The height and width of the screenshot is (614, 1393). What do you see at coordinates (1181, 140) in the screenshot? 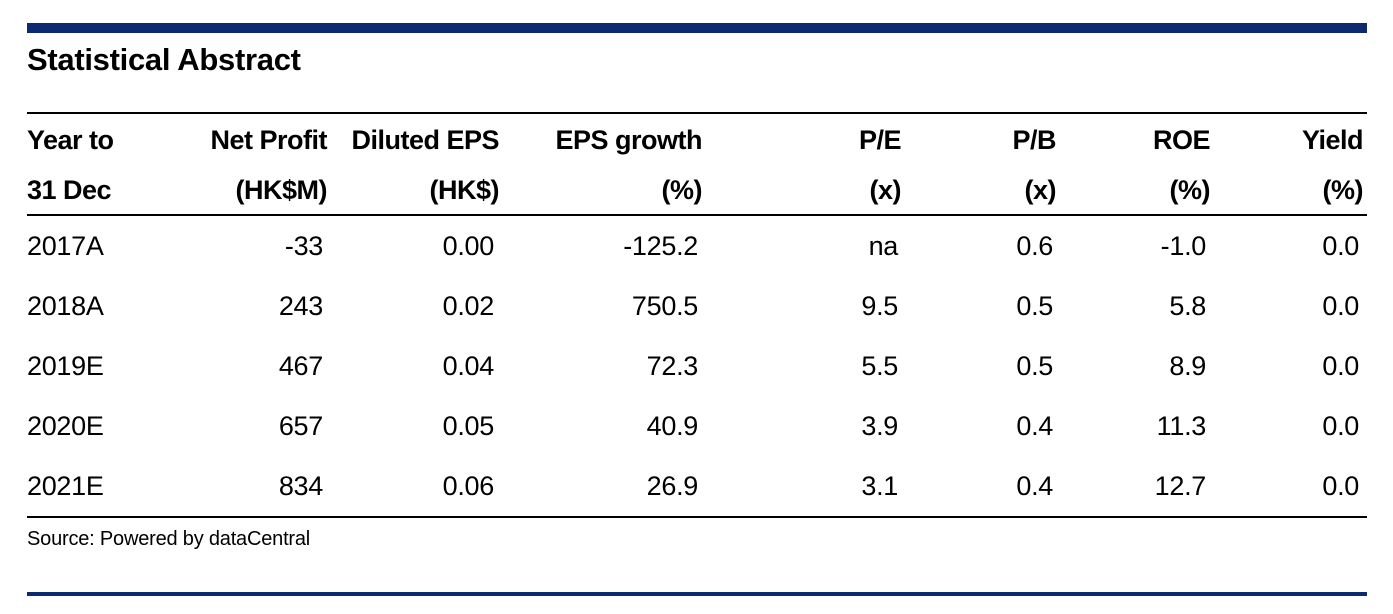
I see `header-roe-line1: ROE` at bounding box center [1181, 140].